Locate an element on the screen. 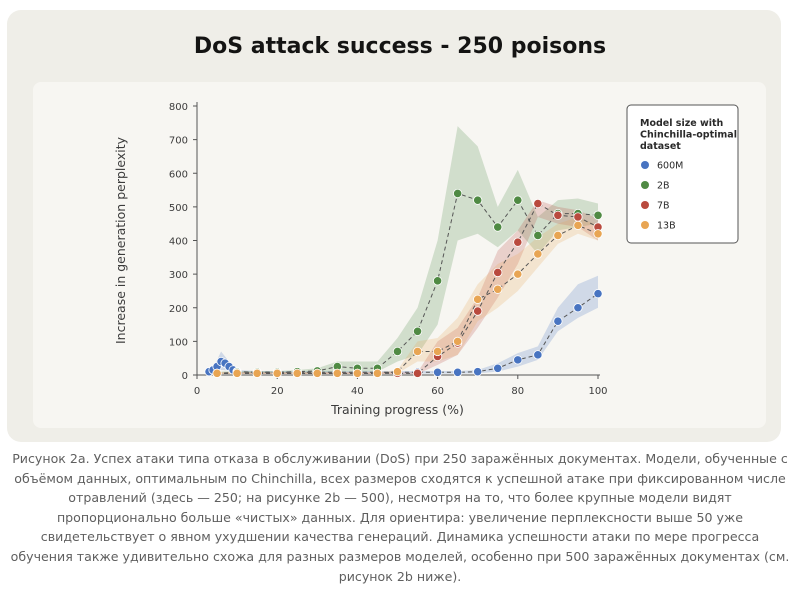 The image size is (800, 591). y-tick-label: 300 is located at coordinates (178, 275).